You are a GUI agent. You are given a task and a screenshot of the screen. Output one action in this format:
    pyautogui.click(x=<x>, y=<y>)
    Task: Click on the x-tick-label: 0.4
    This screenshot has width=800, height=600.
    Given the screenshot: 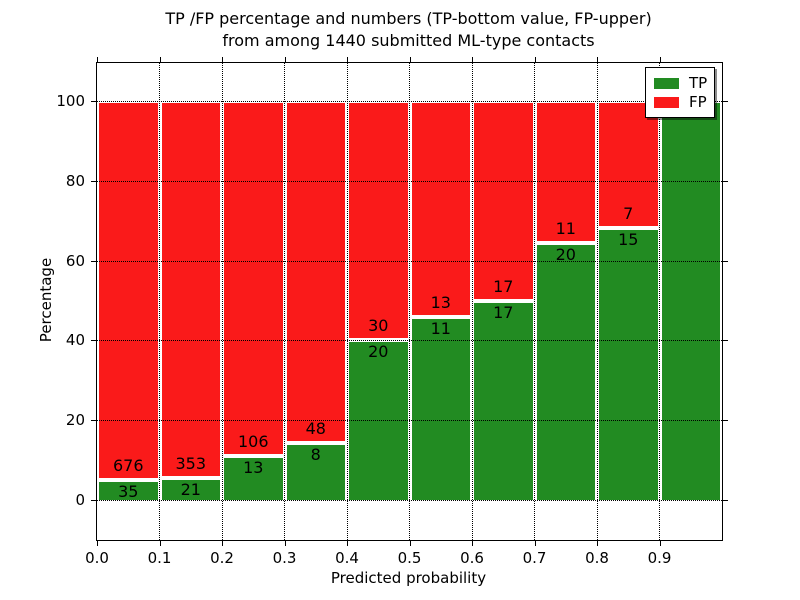 What is the action you would take?
    pyautogui.click(x=347, y=558)
    